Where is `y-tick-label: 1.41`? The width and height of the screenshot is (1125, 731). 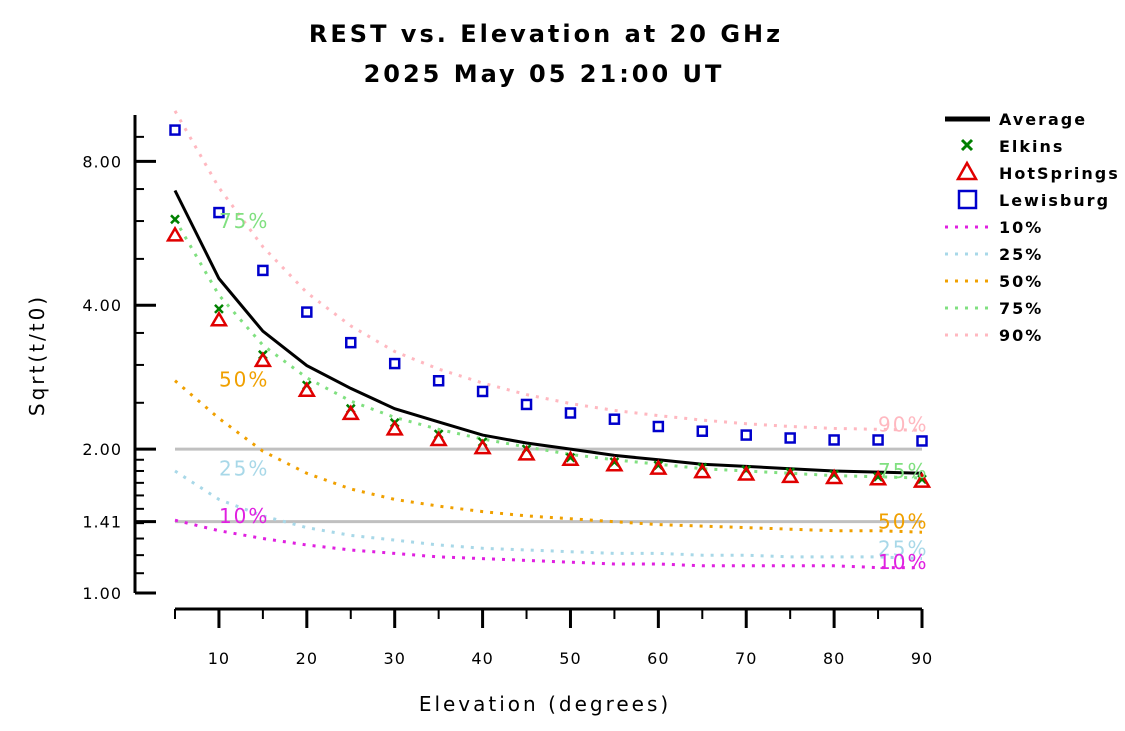 y-tick-label: 1.41 is located at coordinates (102, 522).